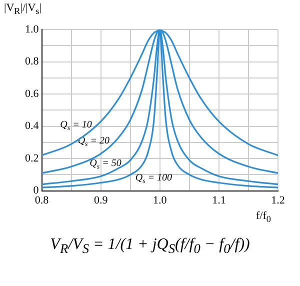 The height and width of the screenshot is (286, 300). What do you see at coordinates (219, 200) in the screenshot?
I see `x-tick-label: 1.1` at bounding box center [219, 200].